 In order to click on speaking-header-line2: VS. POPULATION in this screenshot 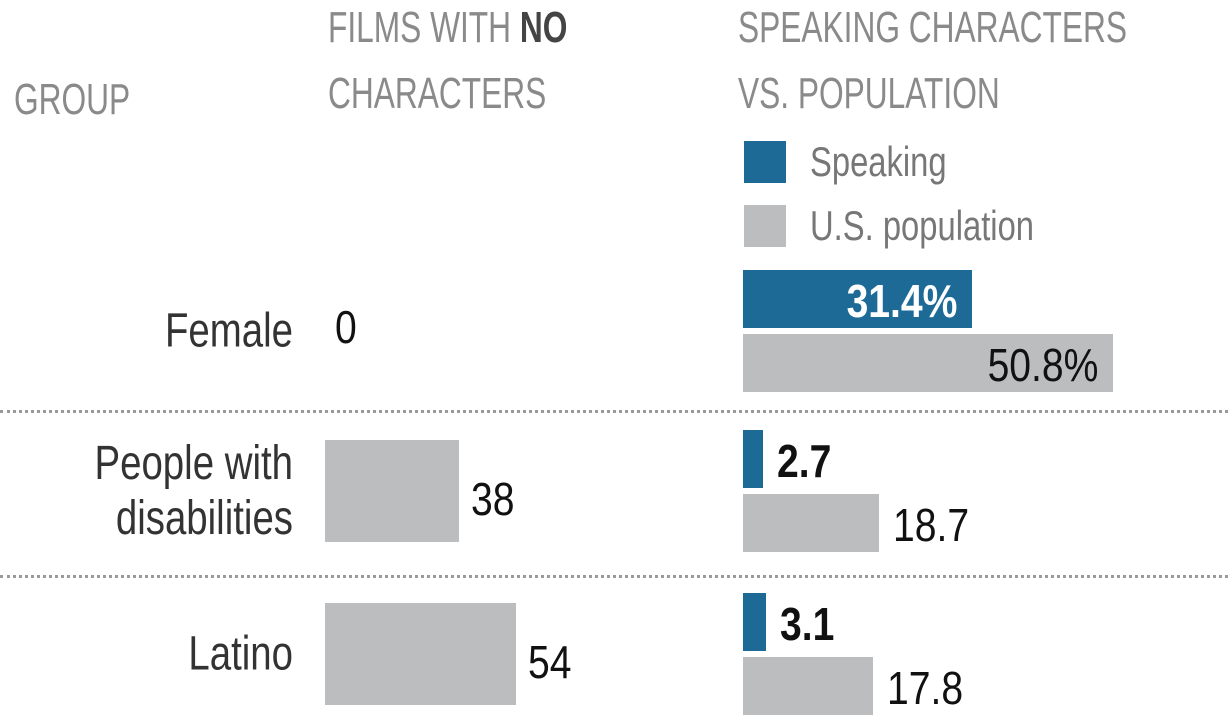, I will do `click(869, 93)`.